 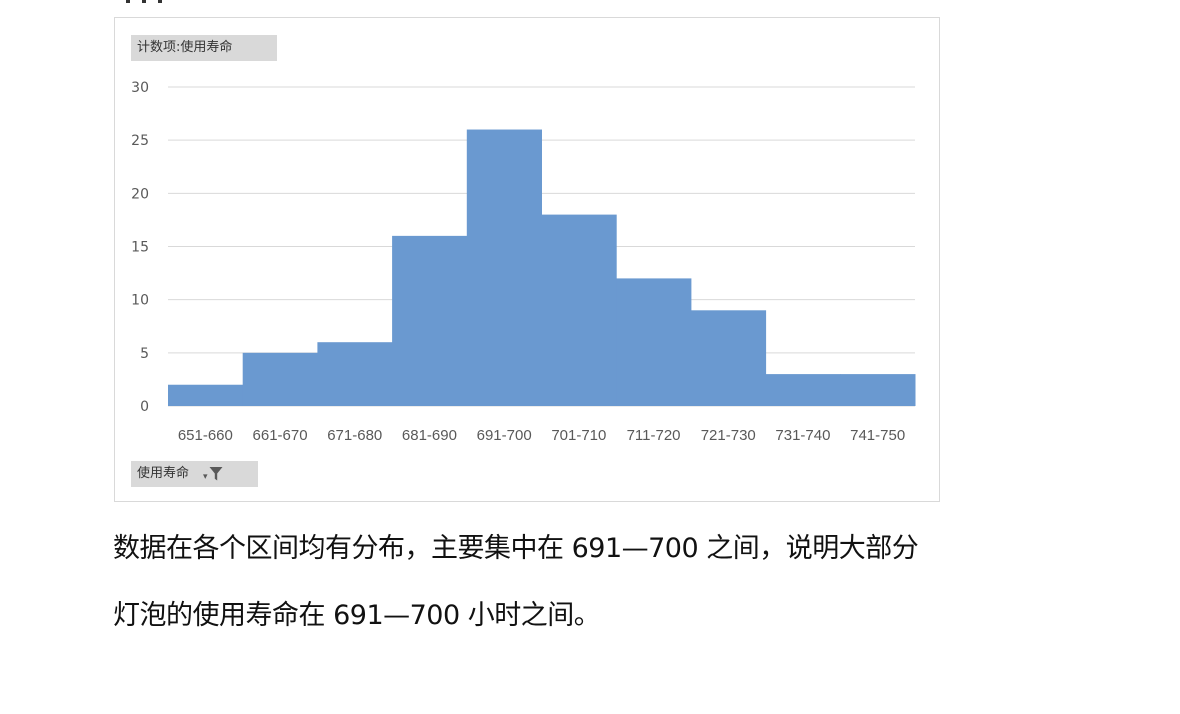 I want to click on y-tick-label: 5, so click(x=144, y=354).